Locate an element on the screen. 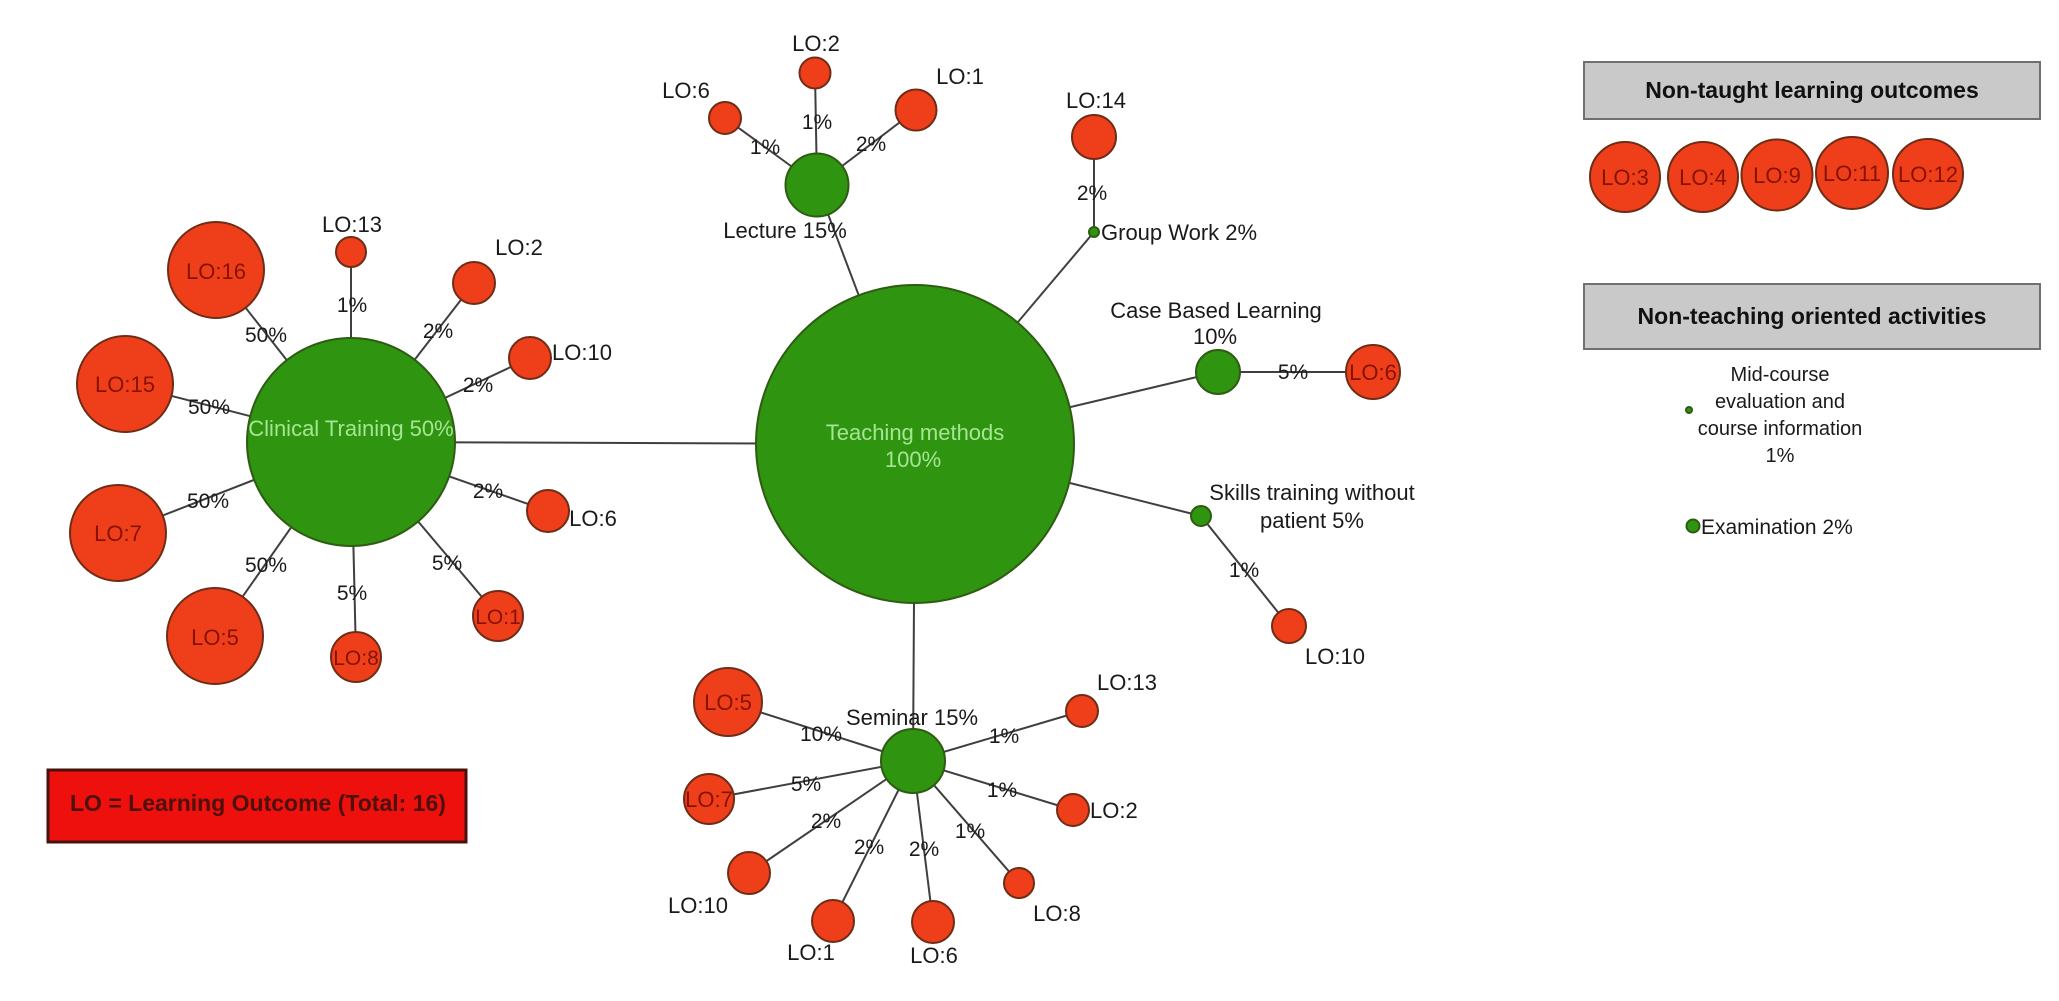  svg-text: LO:16 is located at coordinates (216, 271).